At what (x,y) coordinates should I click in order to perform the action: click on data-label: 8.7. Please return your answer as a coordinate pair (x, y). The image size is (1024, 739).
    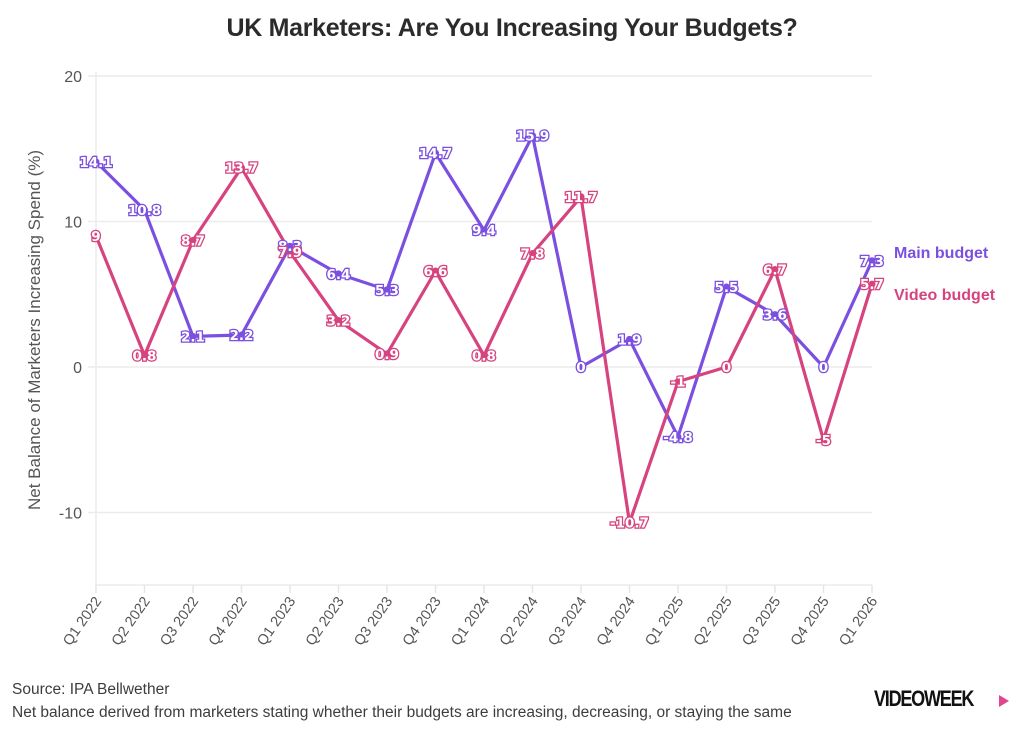
    Looking at the image, I should click on (193, 241).